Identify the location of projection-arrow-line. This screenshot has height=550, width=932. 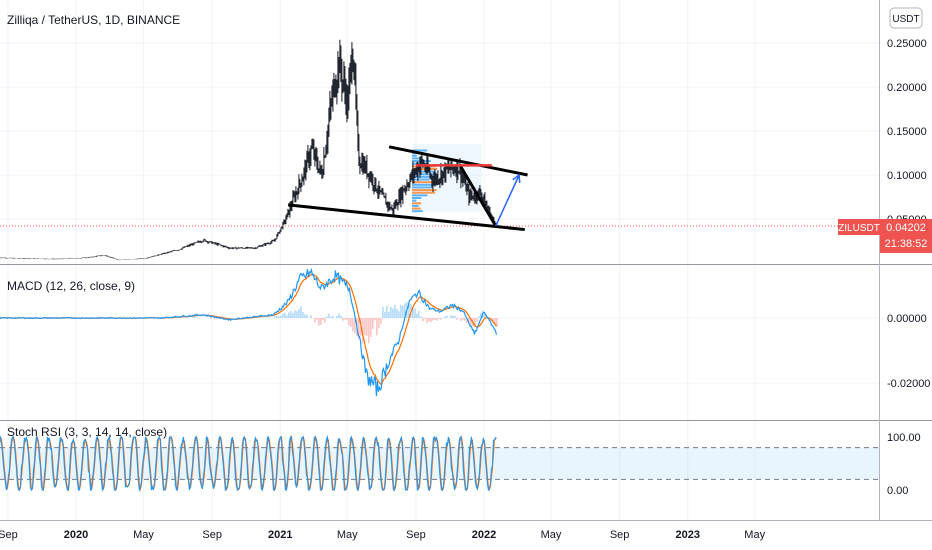
(507, 200).